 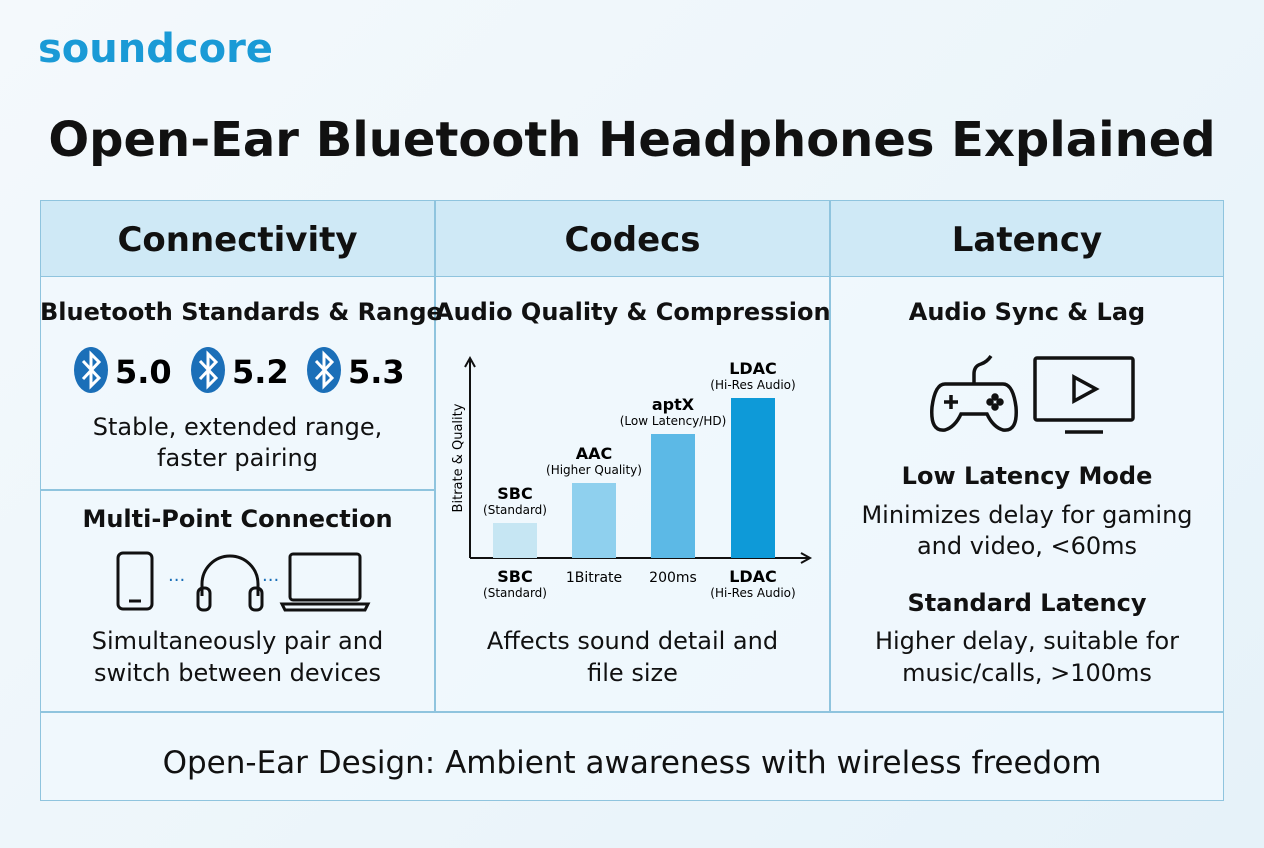 I want to click on section-title: Audio Quality & Compression, so click(x=633, y=312).